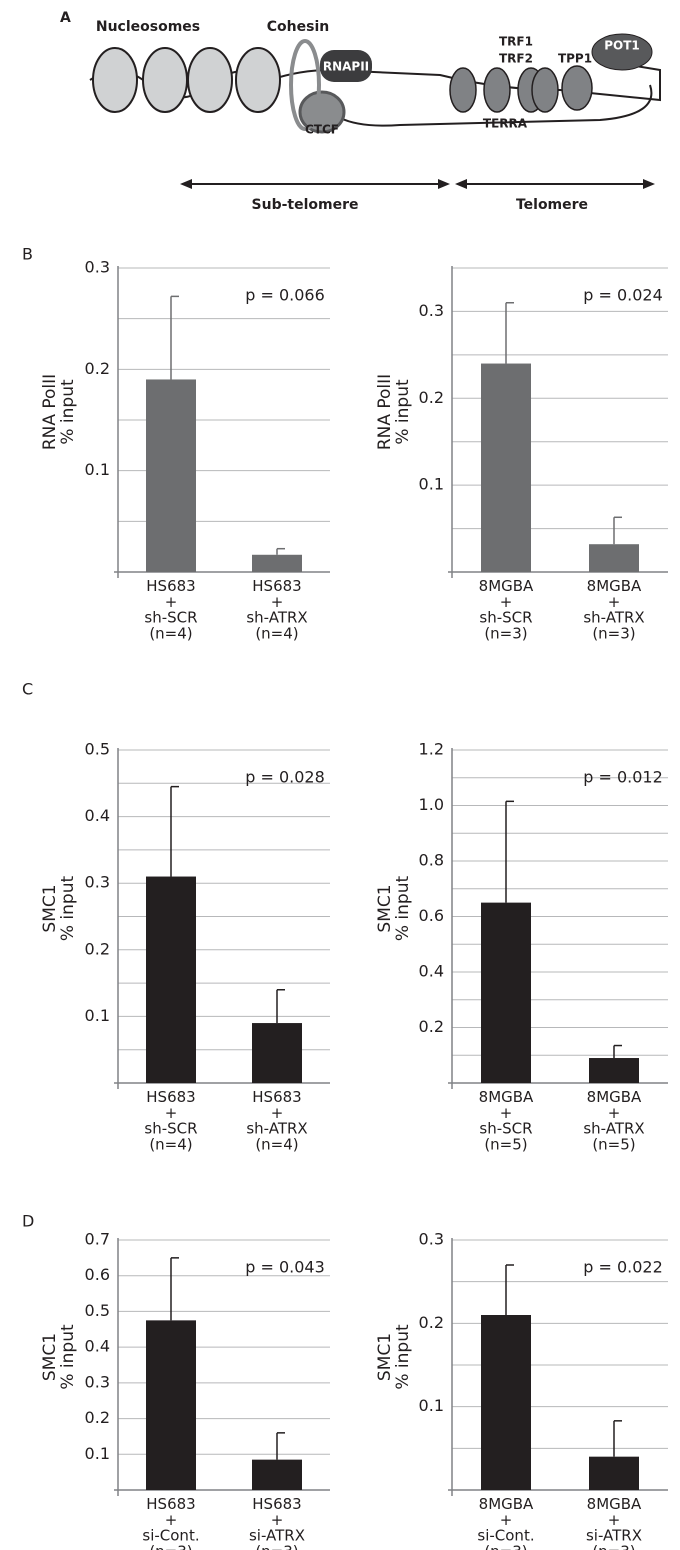  Describe the element at coordinates (97, 1239) in the screenshot. I see `y-tick-label: 0.7` at that location.